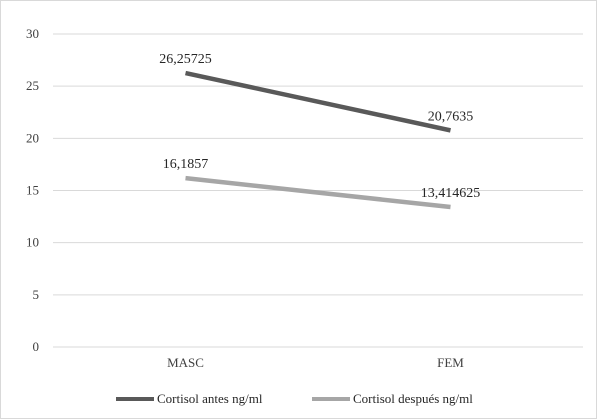 The height and width of the screenshot is (419, 597). What do you see at coordinates (451, 116) in the screenshot?
I see `data-label: 20,7635` at bounding box center [451, 116].